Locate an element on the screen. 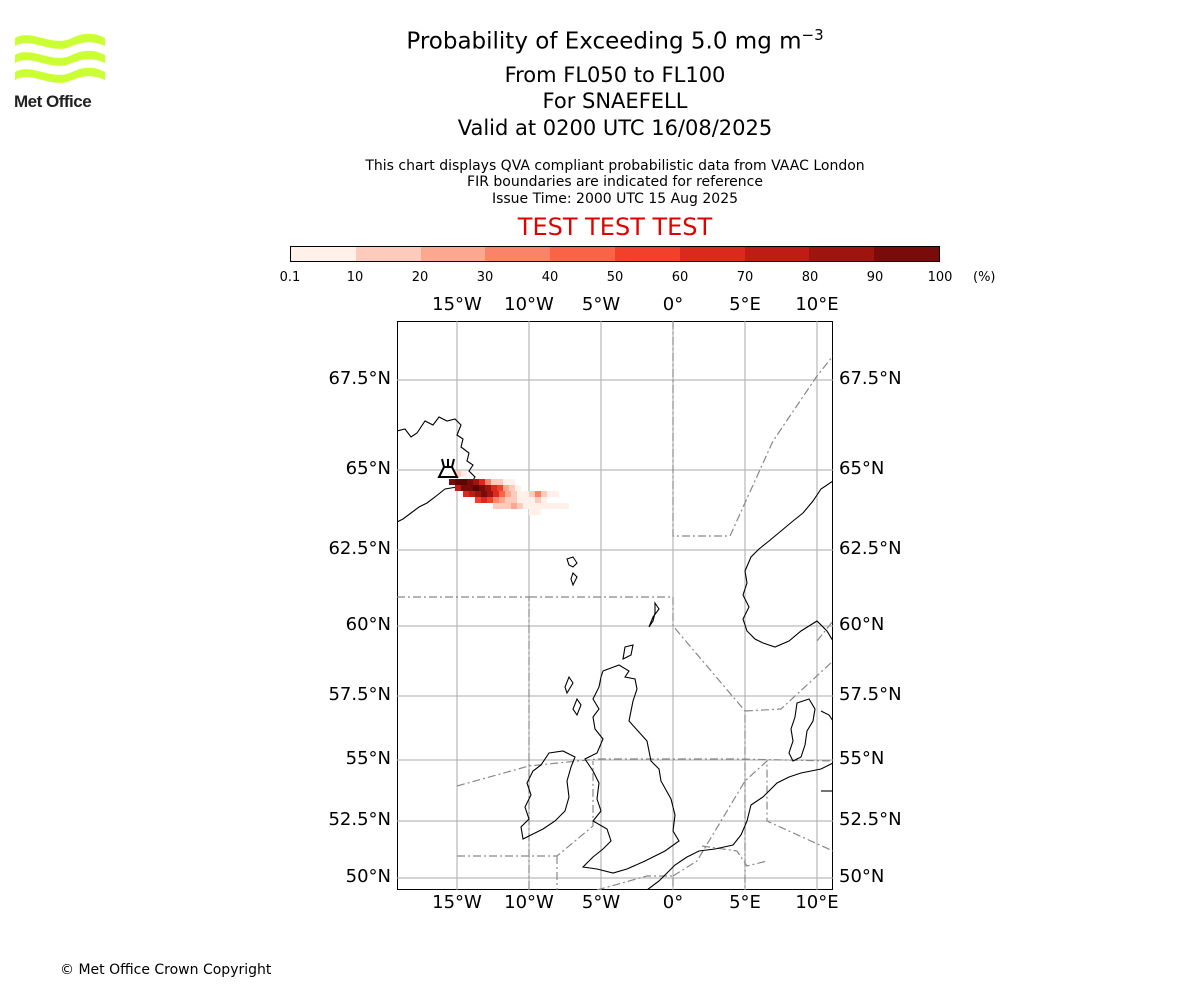  volcano-icon is located at coordinates (448, 468).